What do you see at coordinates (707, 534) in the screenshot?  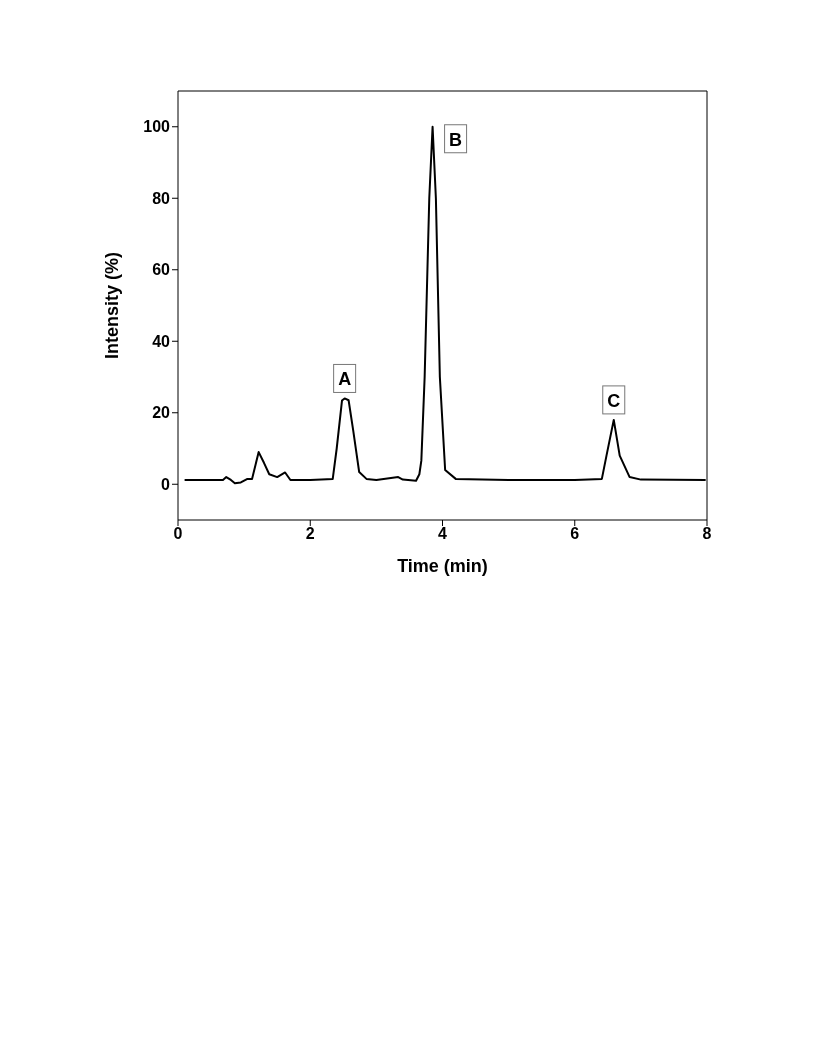 I see `x-tick-label: 8` at bounding box center [707, 534].